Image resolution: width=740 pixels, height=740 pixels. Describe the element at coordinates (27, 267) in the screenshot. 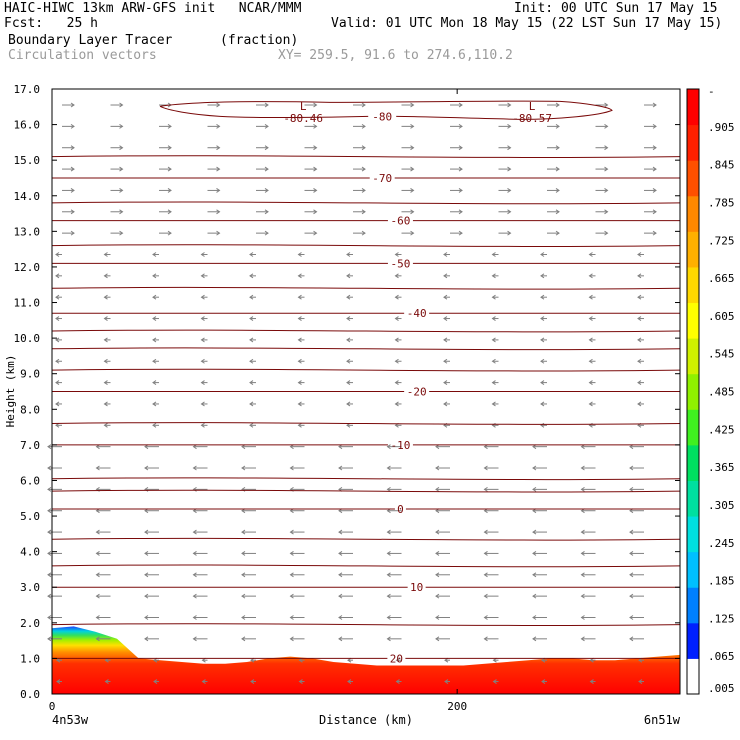

I see `y-tick-label: 12.0` at that location.